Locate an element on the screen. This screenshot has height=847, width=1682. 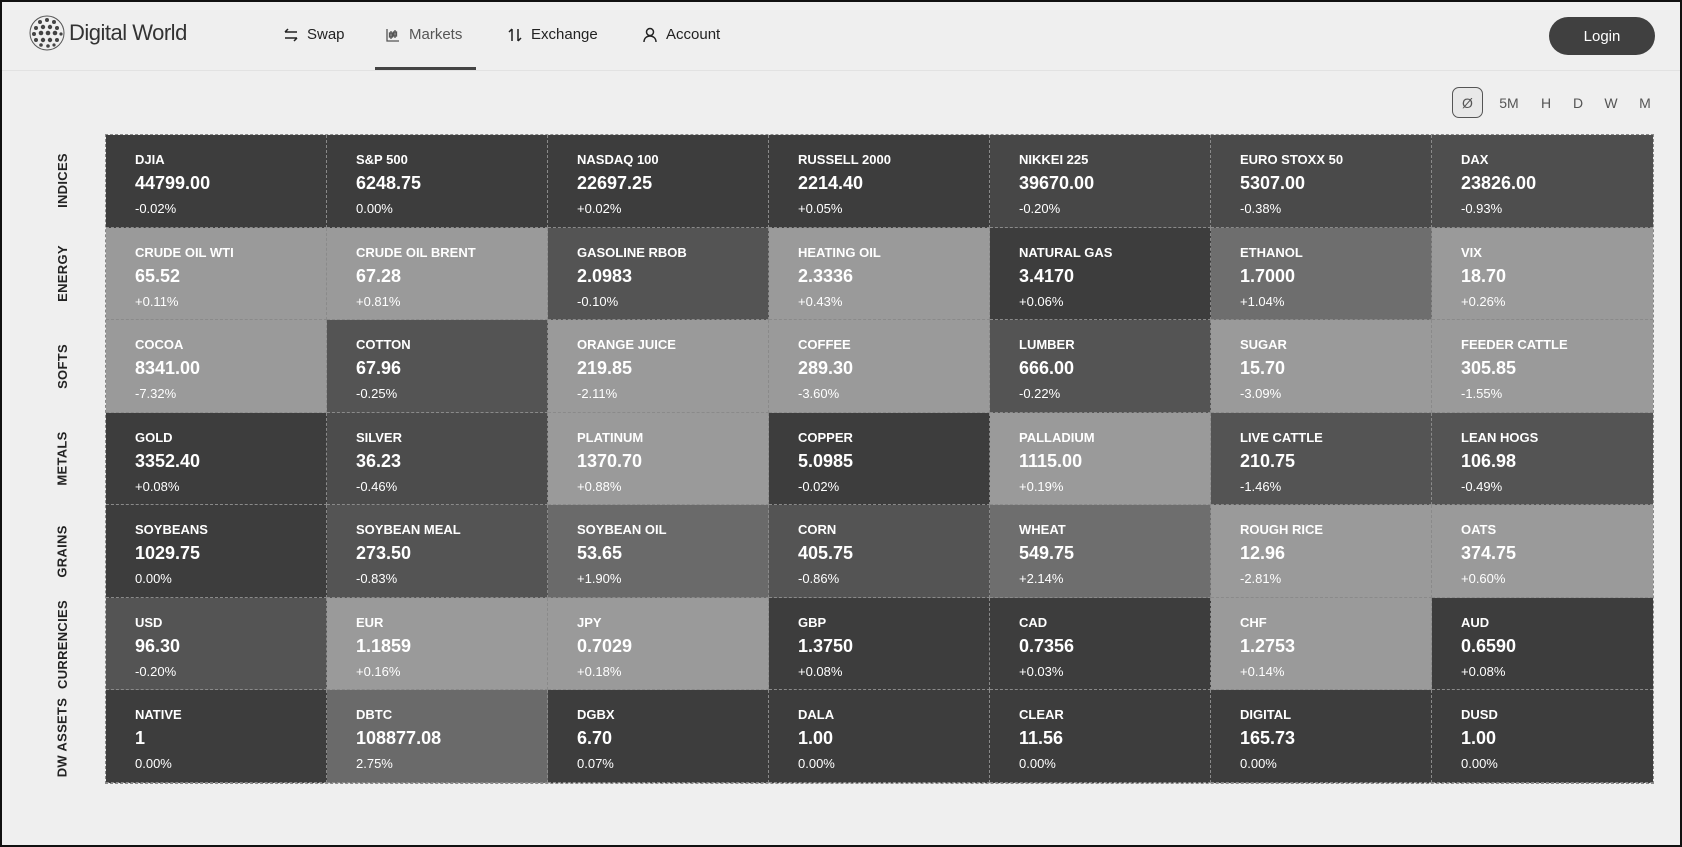
market-tile-cotton: COTTON 67.96 -0.25% is located at coordinates (437, 366).